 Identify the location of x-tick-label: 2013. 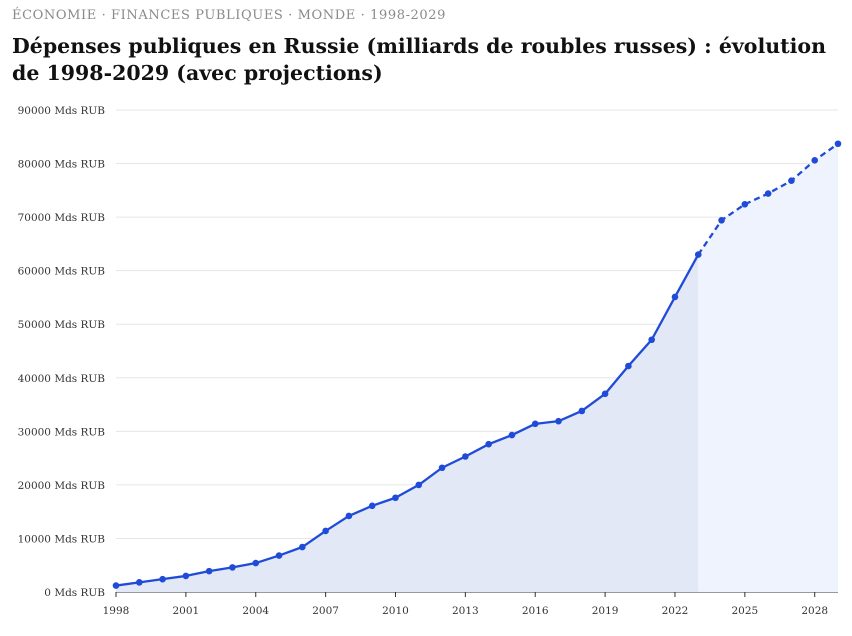
(465, 611).